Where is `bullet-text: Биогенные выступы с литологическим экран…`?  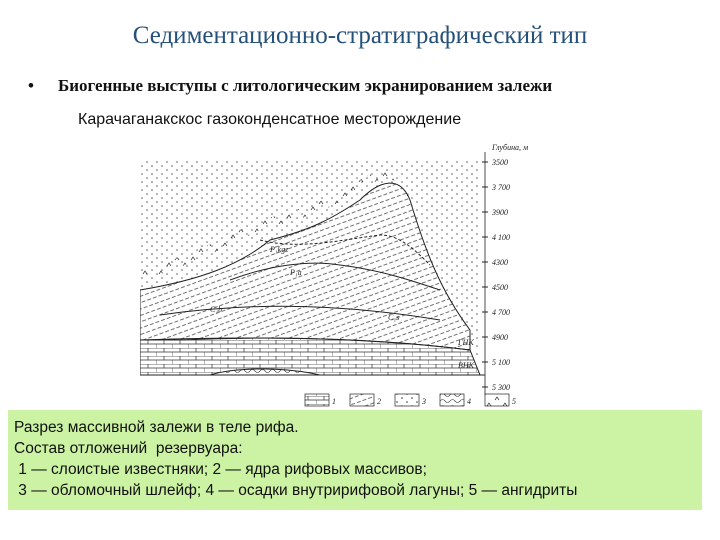
bullet-text: Биогенные выступы с литологическим экран… is located at coordinates (305, 85).